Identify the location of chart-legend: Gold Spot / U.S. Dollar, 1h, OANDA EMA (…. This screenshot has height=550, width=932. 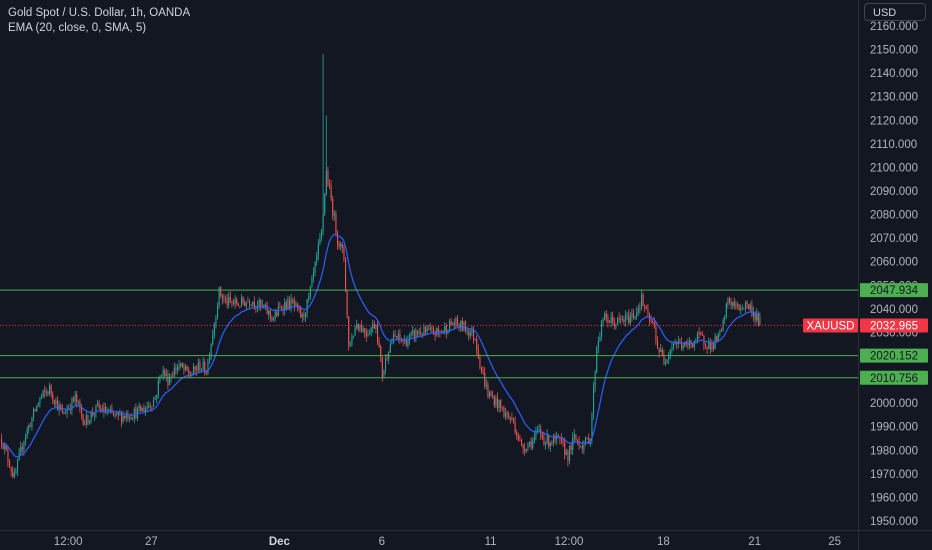
(99, 21).